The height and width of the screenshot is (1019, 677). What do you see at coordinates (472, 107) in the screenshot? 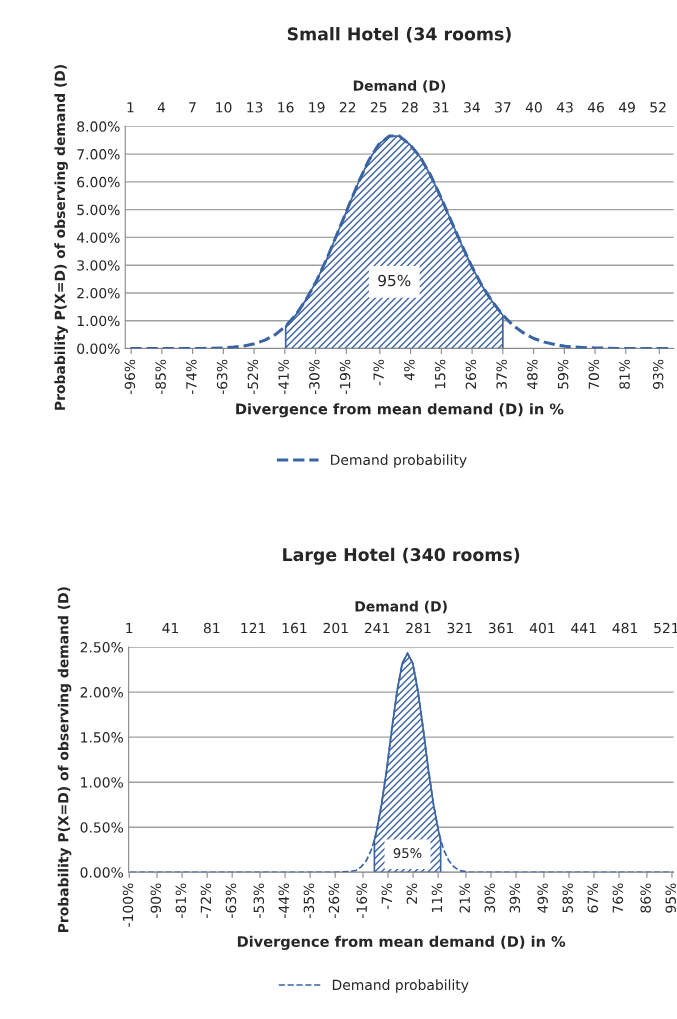
I see `x2-tick-label: 34` at bounding box center [472, 107].